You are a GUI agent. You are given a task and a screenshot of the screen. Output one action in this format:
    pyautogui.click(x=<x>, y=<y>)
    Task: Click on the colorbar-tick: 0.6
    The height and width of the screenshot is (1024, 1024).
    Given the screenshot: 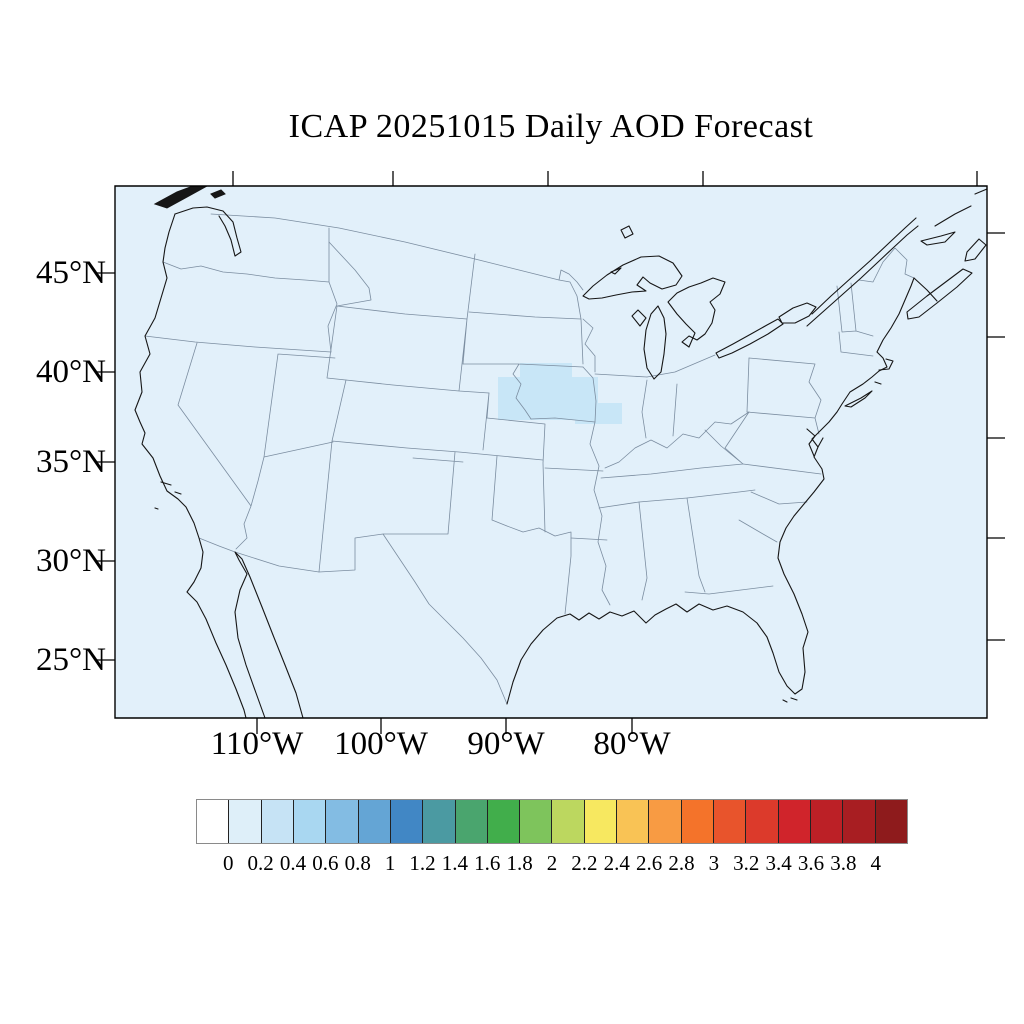 What is the action you would take?
    pyautogui.click(x=325, y=863)
    